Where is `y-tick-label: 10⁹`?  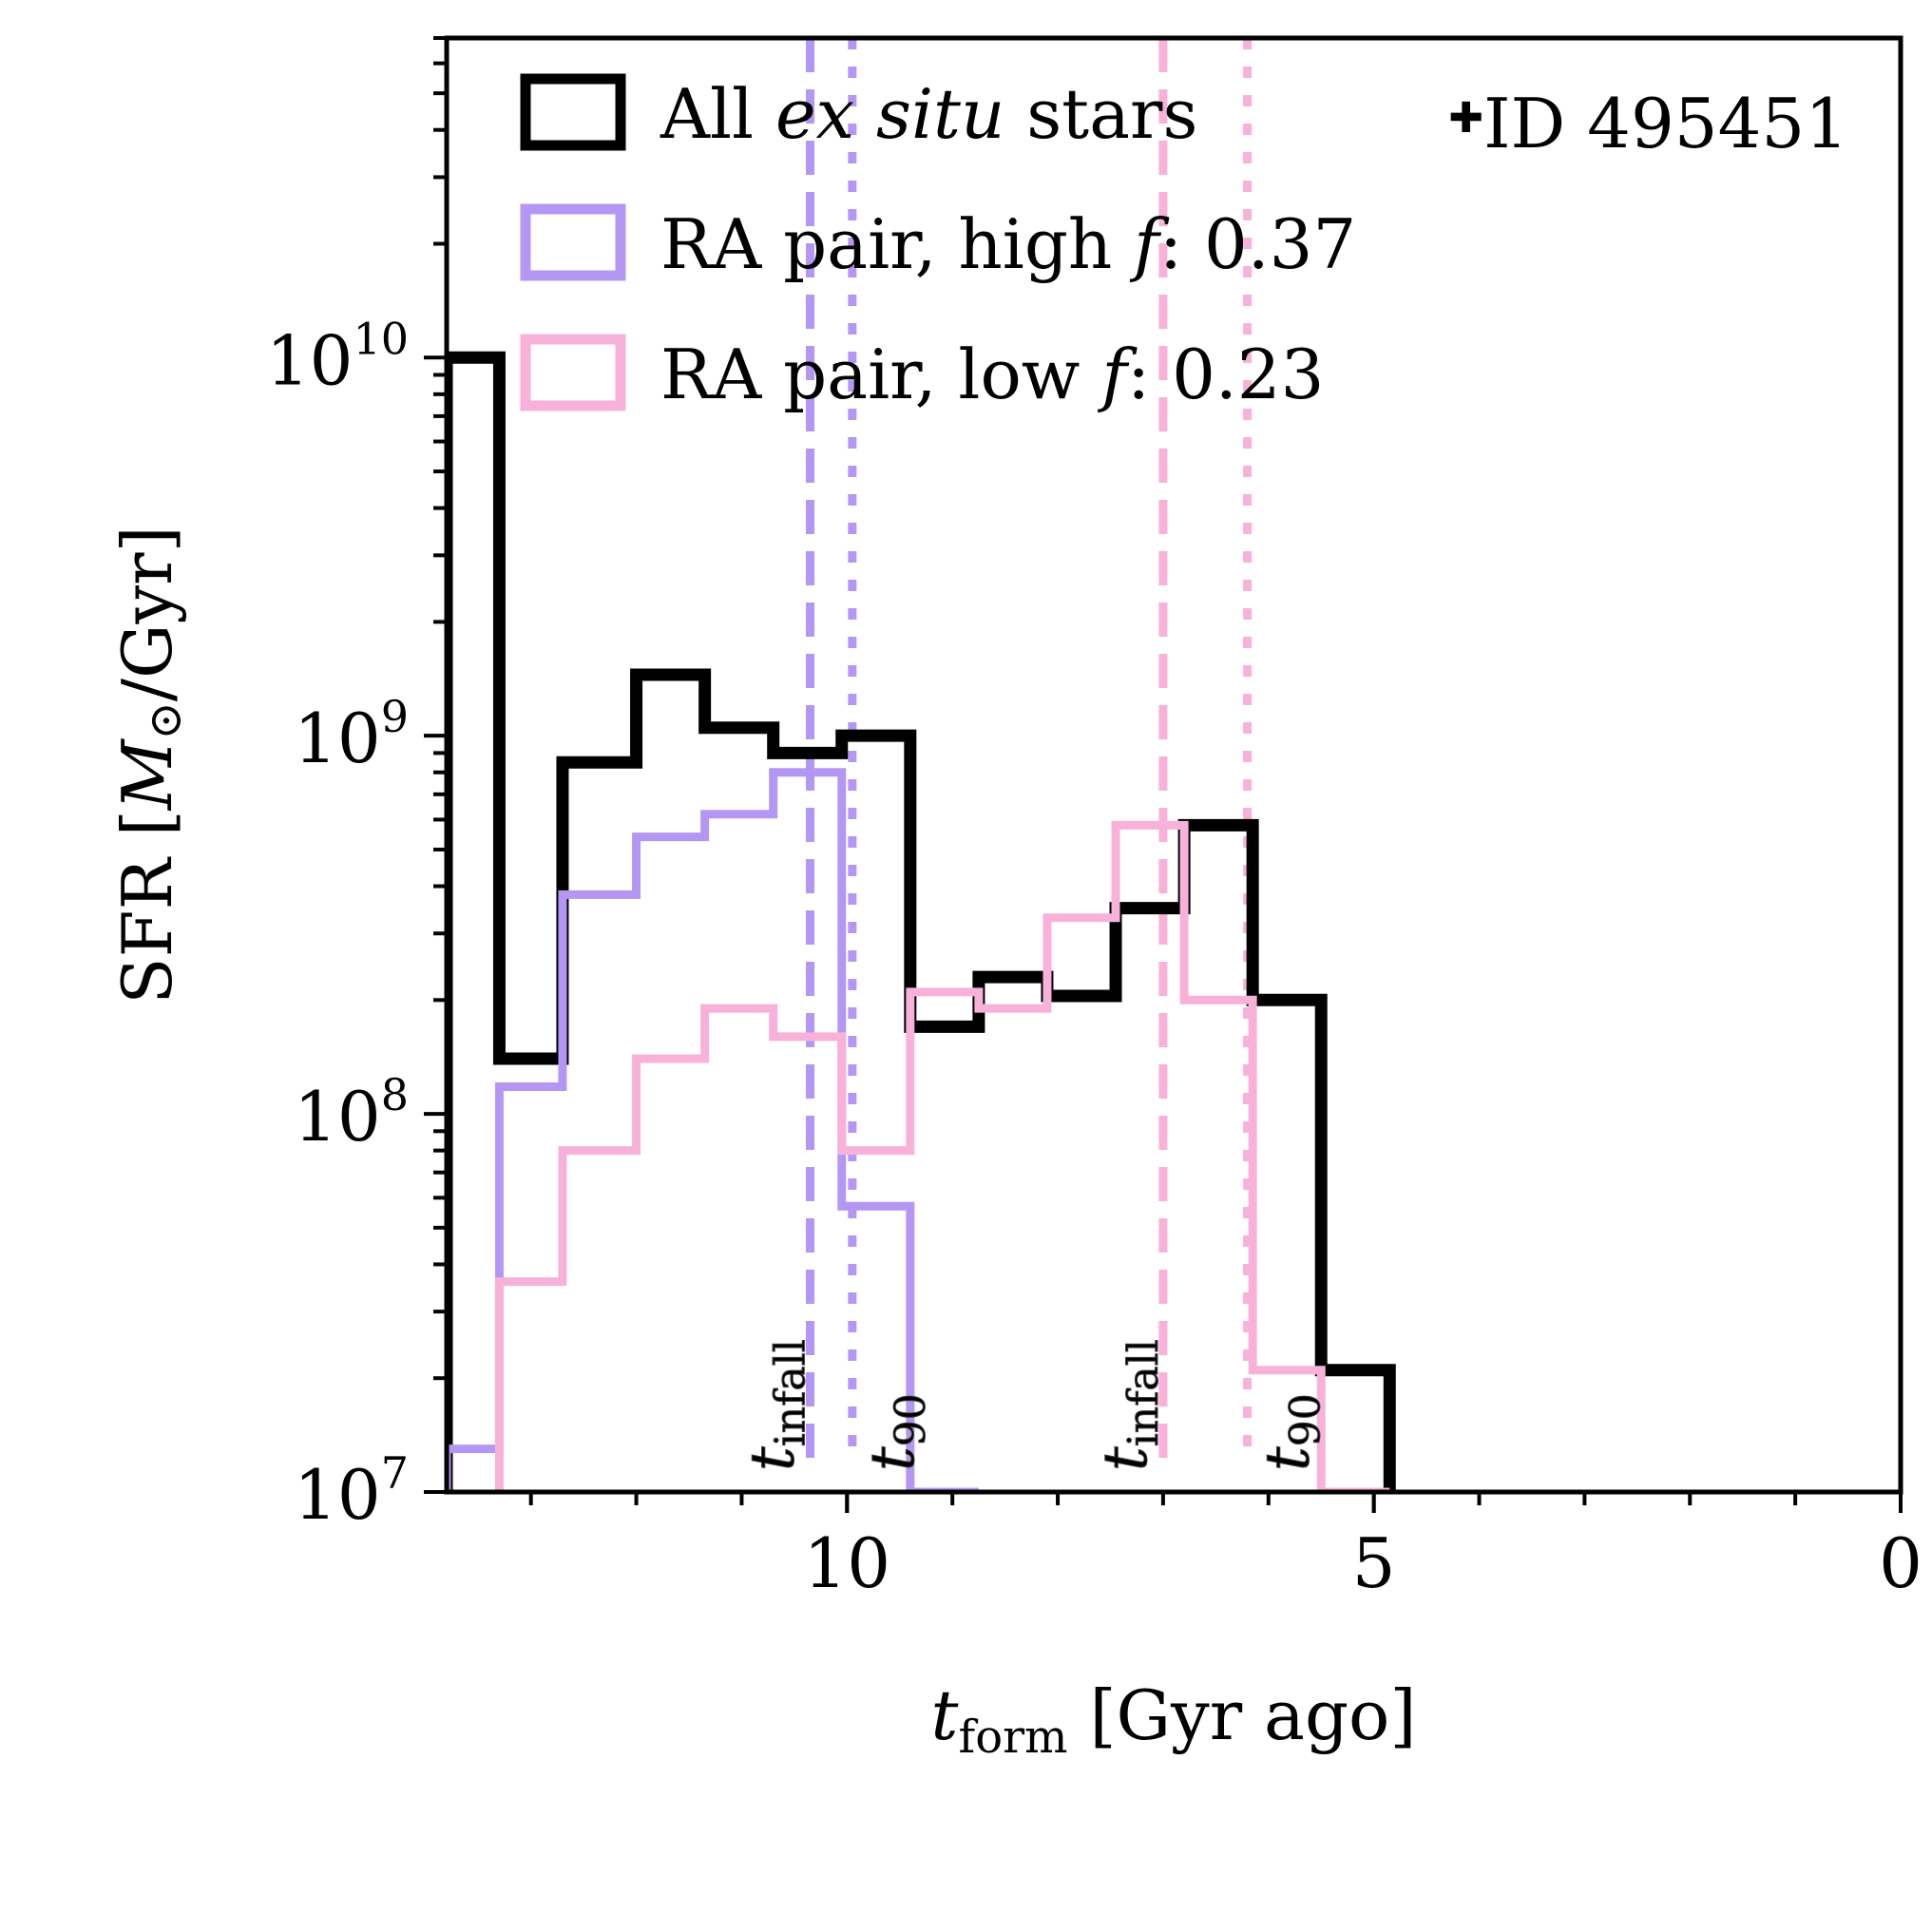
y-tick-label: 10⁹ is located at coordinates (351, 734).